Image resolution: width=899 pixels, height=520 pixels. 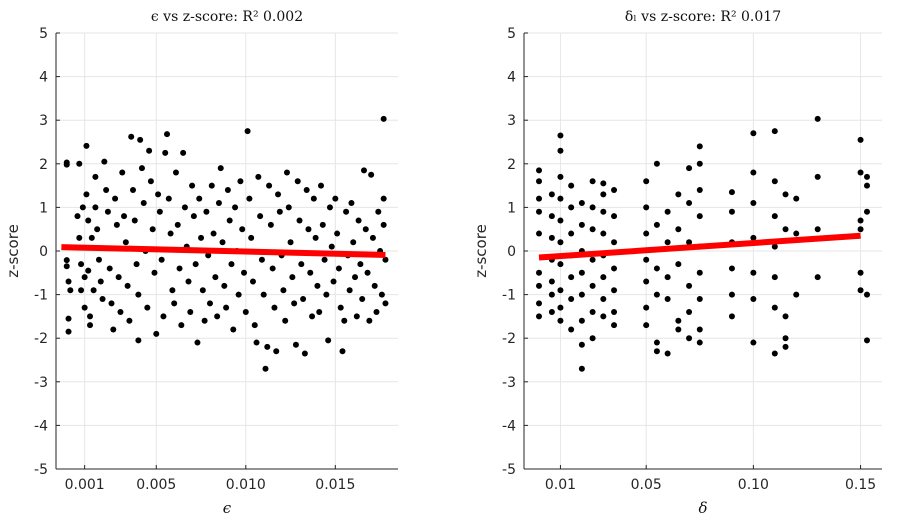 I want to click on x-tick-label: 0.15, so click(x=860, y=485).